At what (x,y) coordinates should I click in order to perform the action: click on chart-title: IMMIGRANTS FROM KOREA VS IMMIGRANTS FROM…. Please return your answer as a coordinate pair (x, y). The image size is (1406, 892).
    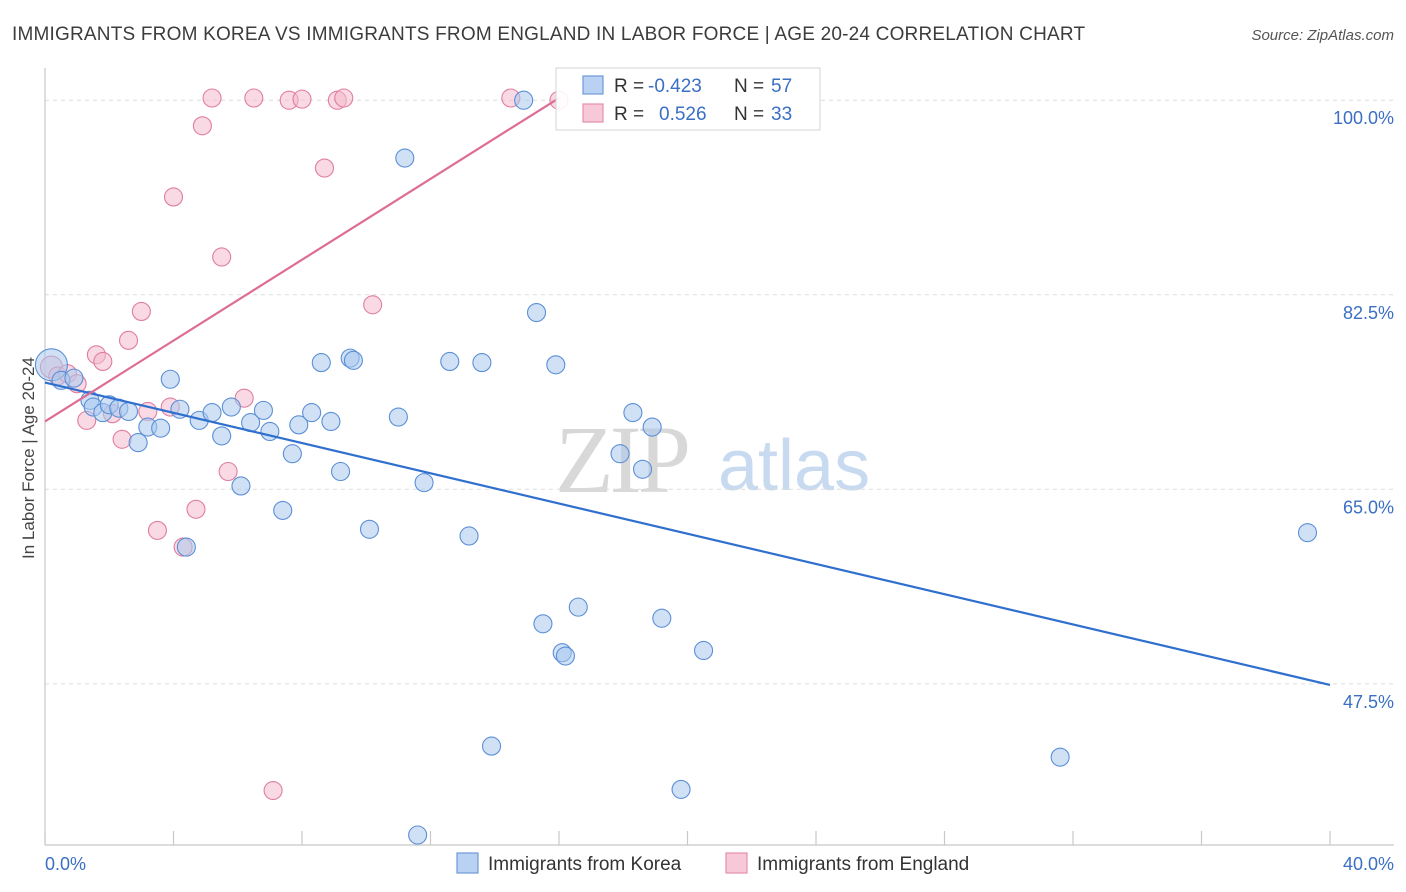
    Looking at the image, I should click on (548, 34).